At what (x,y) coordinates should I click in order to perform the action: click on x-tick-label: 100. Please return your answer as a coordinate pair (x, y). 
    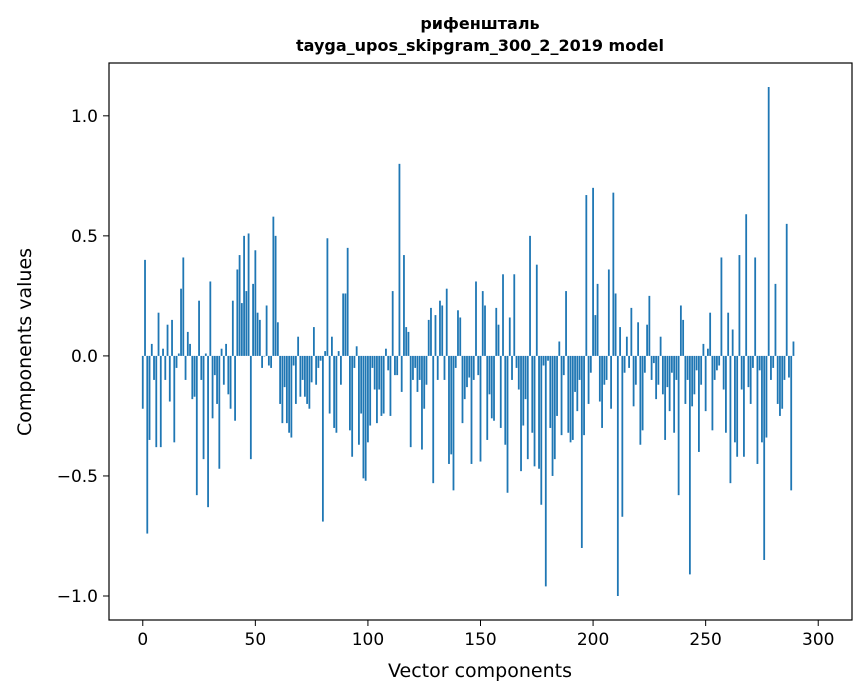
    Looking at the image, I should click on (368, 640).